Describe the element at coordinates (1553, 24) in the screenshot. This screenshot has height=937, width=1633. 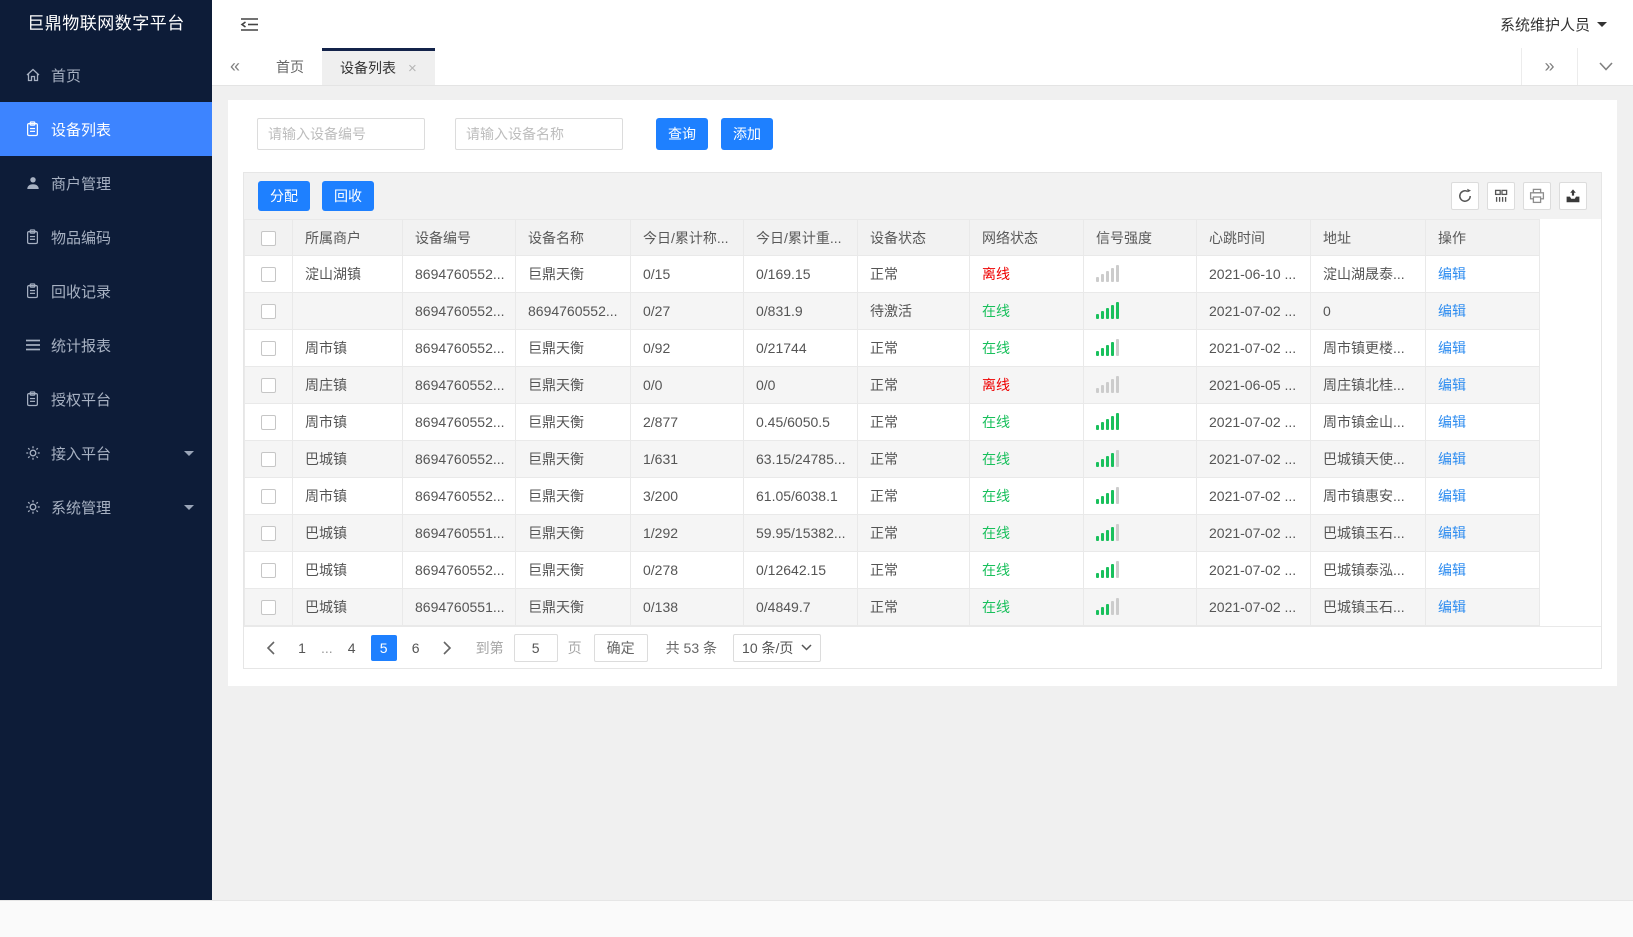
I see `user-menu: 系统维护人员` at that location.